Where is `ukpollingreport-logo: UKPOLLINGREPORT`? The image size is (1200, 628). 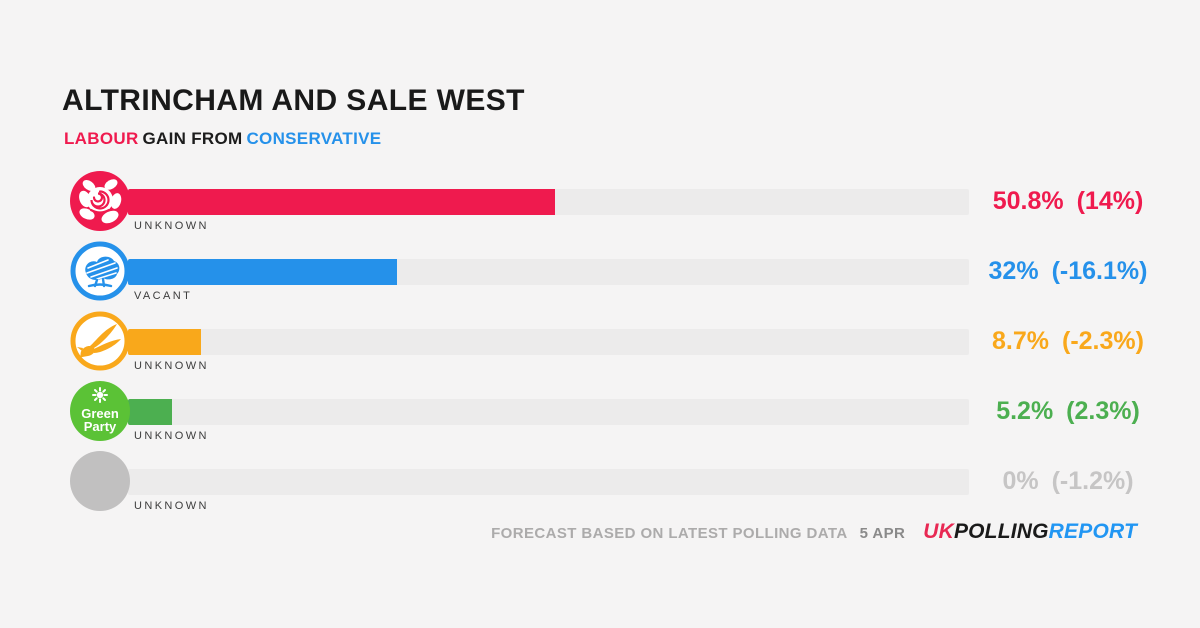
ukpollingreport-logo: UKPOLLINGREPORT is located at coordinates (1030, 531).